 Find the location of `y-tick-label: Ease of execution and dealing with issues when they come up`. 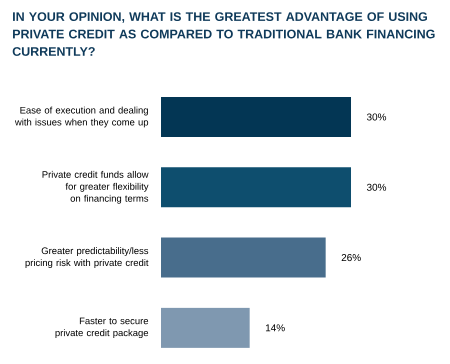

y-tick-label: Ease of execution and dealing with issues when they come up is located at coordinates (81, 117).